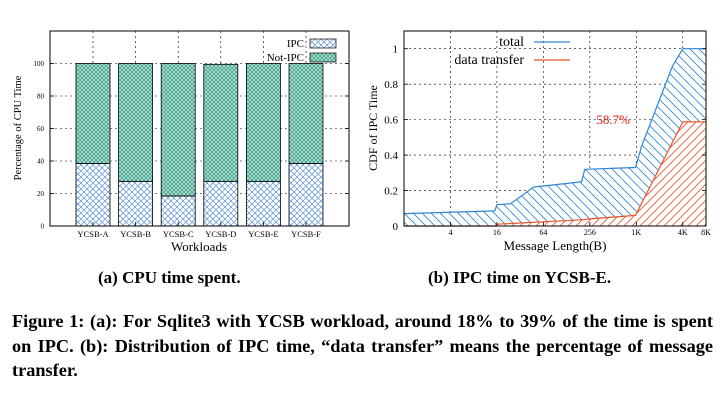 The image size is (727, 406). Describe the element at coordinates (396, 50) in the screenshot. I see `y-tick-label: 1` at that location.